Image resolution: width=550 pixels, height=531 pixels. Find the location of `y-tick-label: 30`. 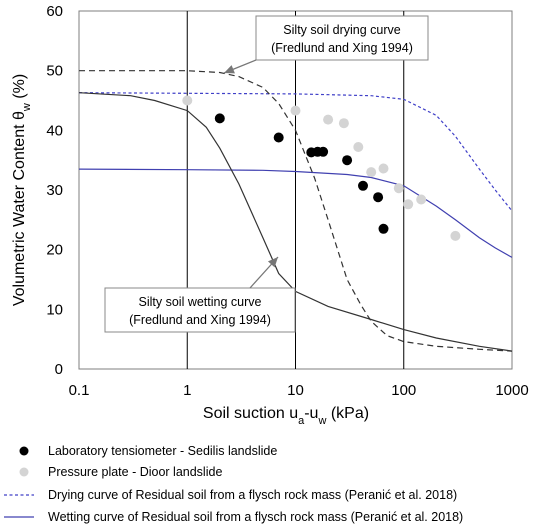

y-tick-label: 30 is located at coordinates (54, 190).